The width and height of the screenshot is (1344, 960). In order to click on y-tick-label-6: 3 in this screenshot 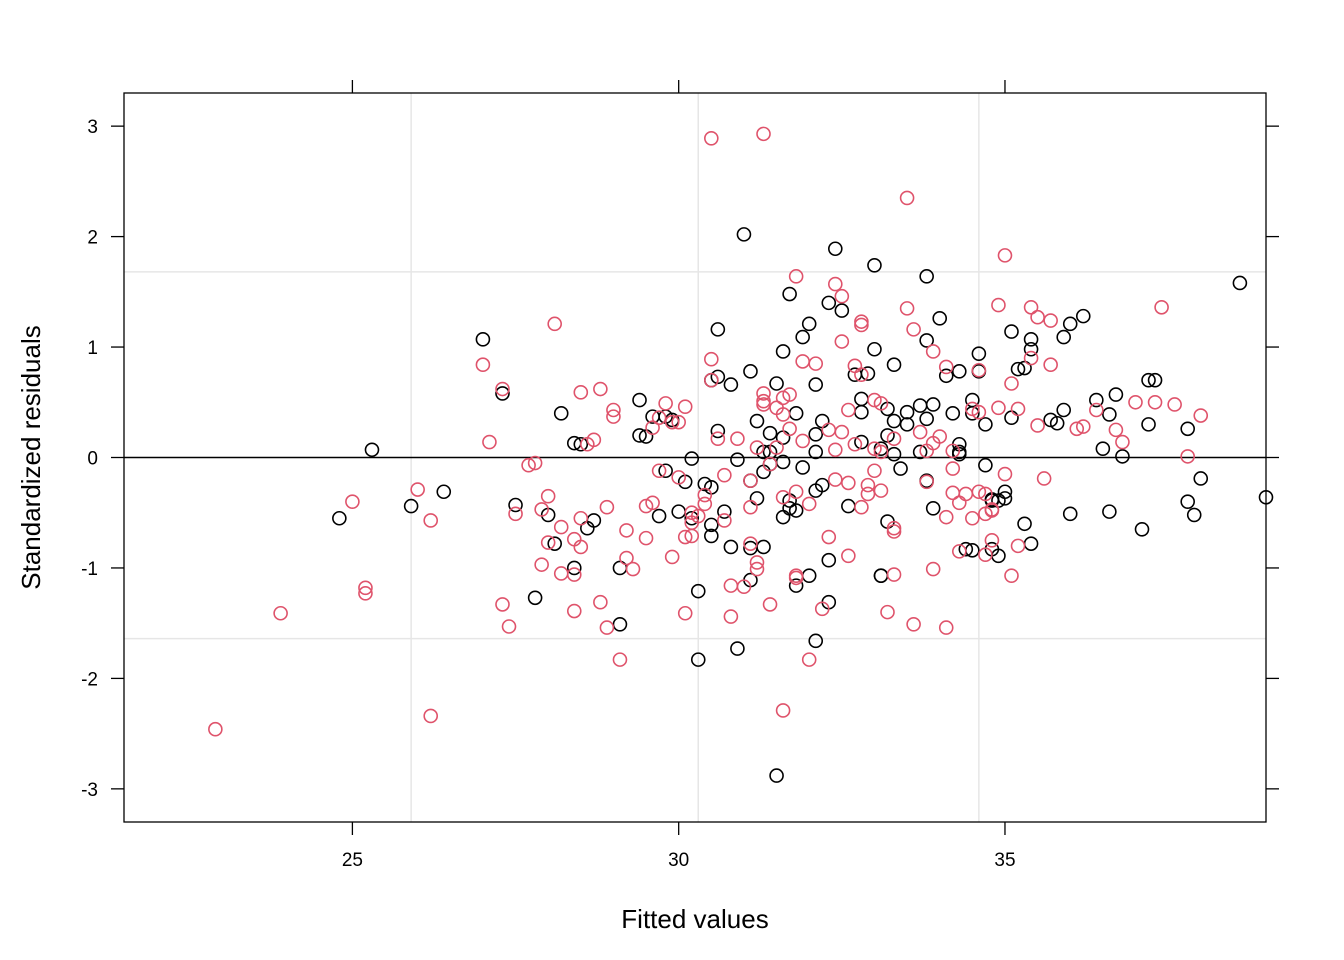, I will do `click(92, 127)`.